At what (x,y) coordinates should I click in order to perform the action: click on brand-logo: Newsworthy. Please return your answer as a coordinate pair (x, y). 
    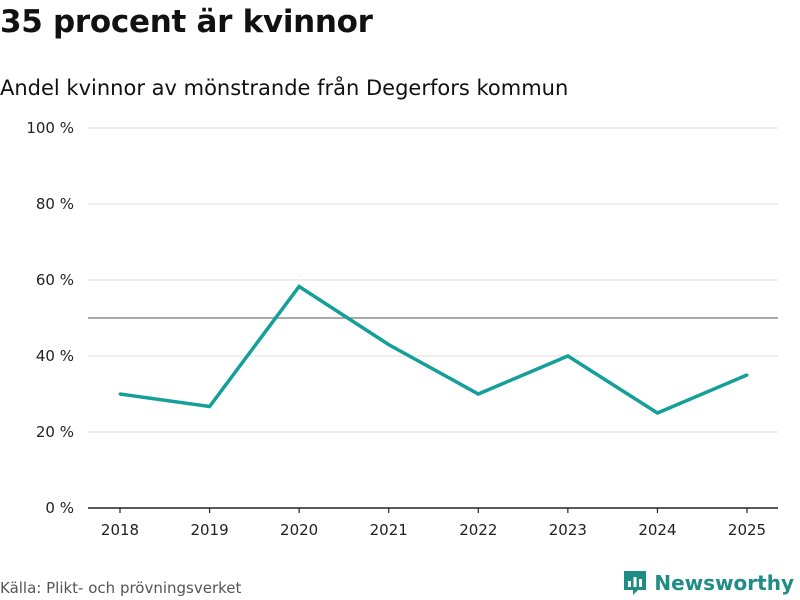
    Looking at the image, I should click on (708, 583).